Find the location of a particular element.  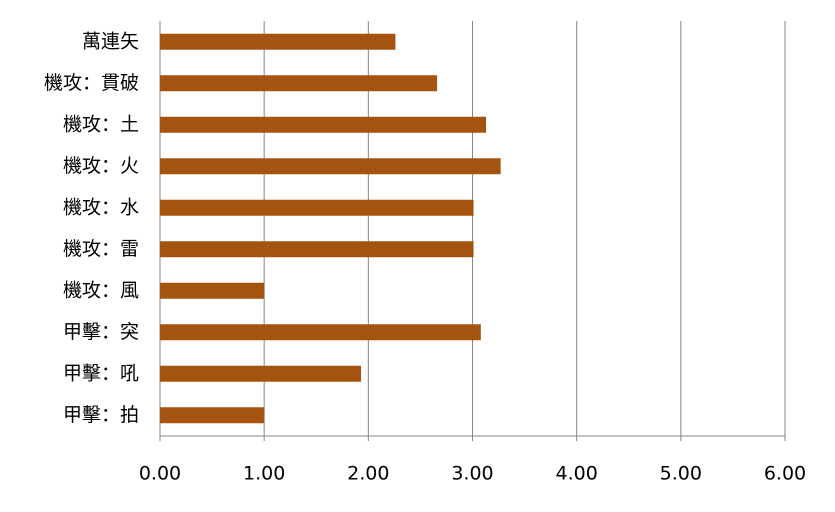

y-tick-label: 機攻：雷 is located at coordinates (101, 249).